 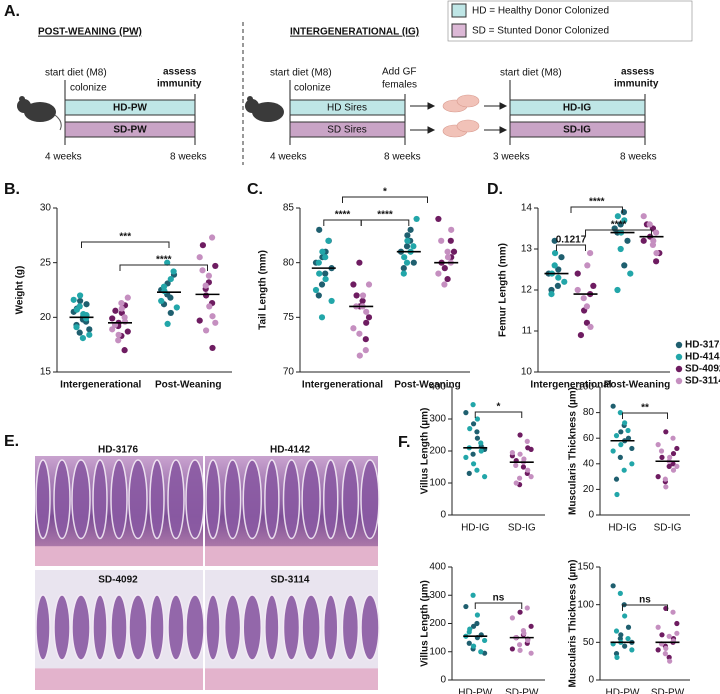 I want to click on y-axis-title: Villus Length (µm), so click(x=425, y=451).